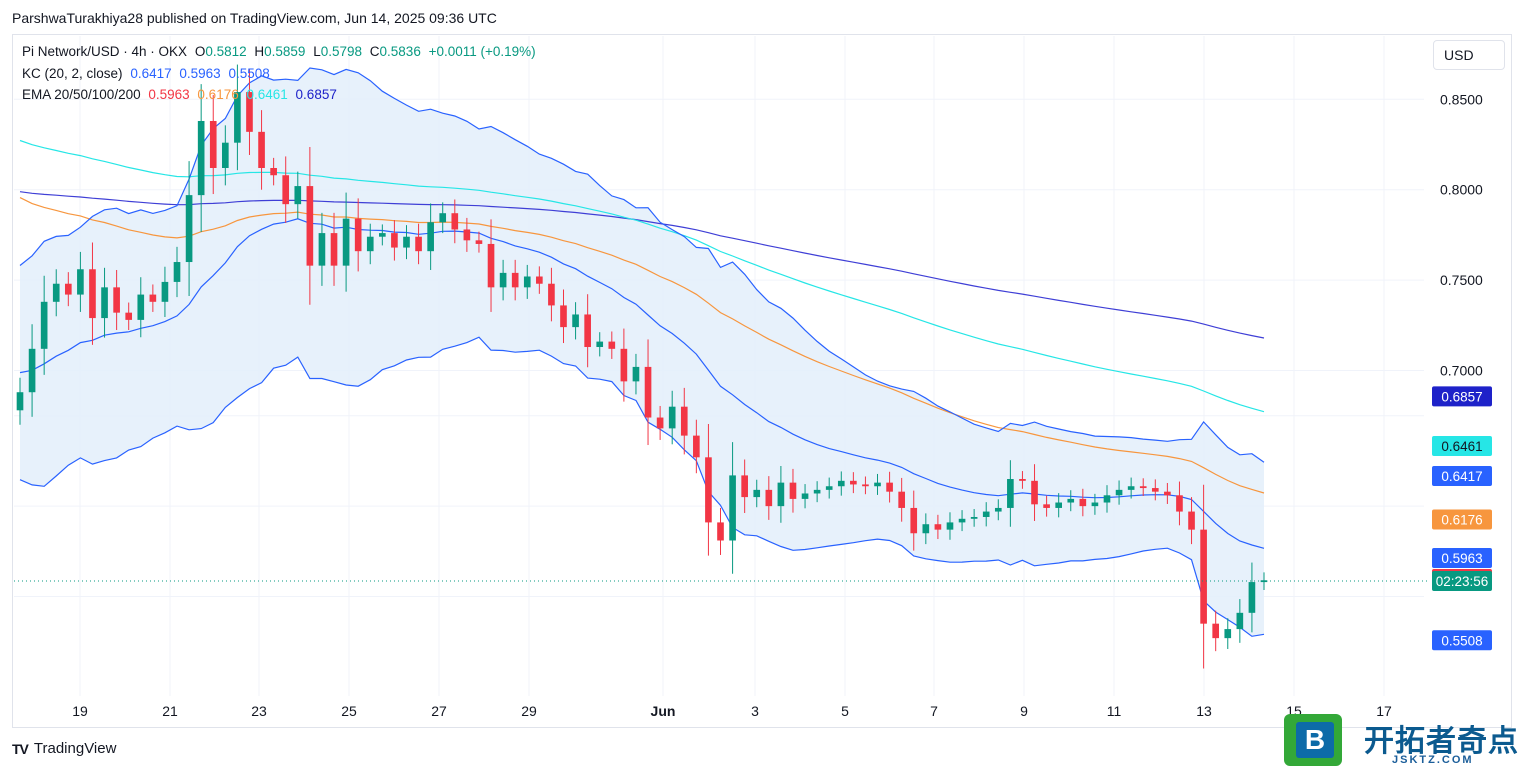 The width and height of the screenshot is (1524, 772). What do you see at coordinates (81, 94) in the screenshot?
I see `ema-label: EMA 20/50/100/200` at bounding box center [81, 94].